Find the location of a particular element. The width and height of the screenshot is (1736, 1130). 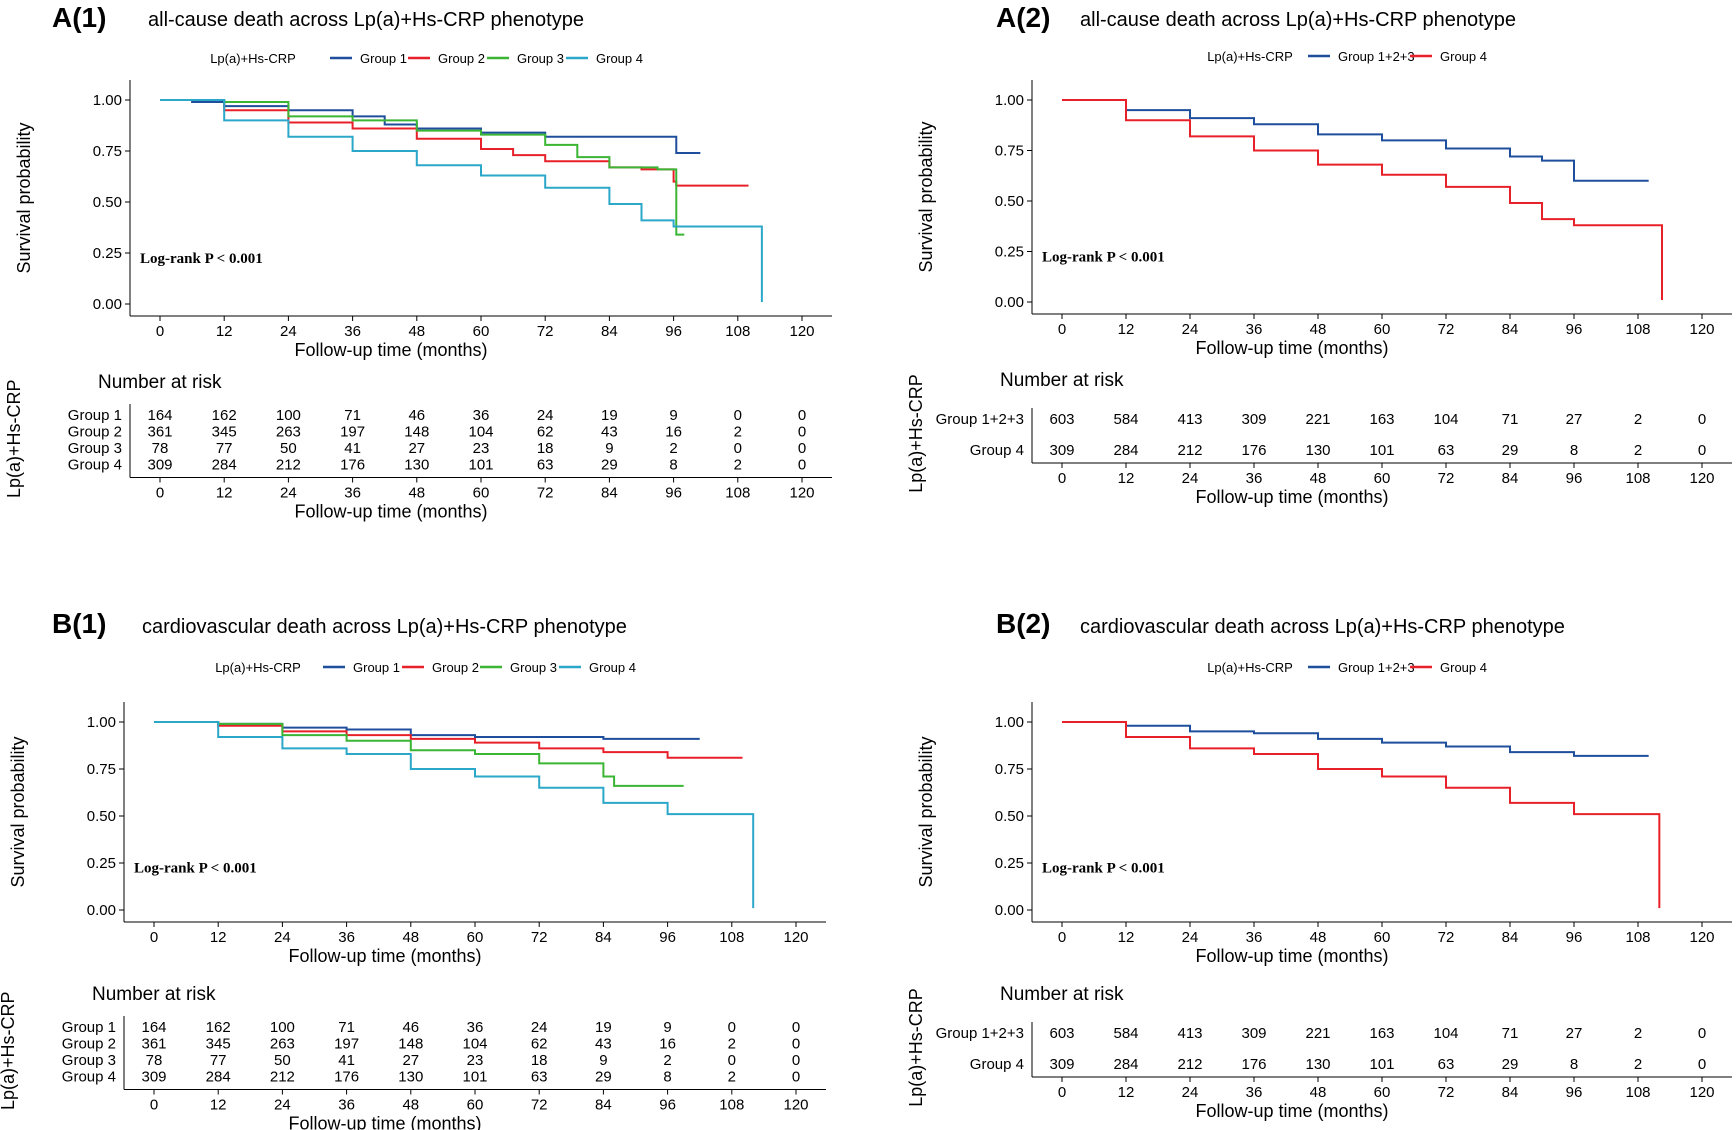

risk-cell: 163 is located at coordinates (1381, 419).